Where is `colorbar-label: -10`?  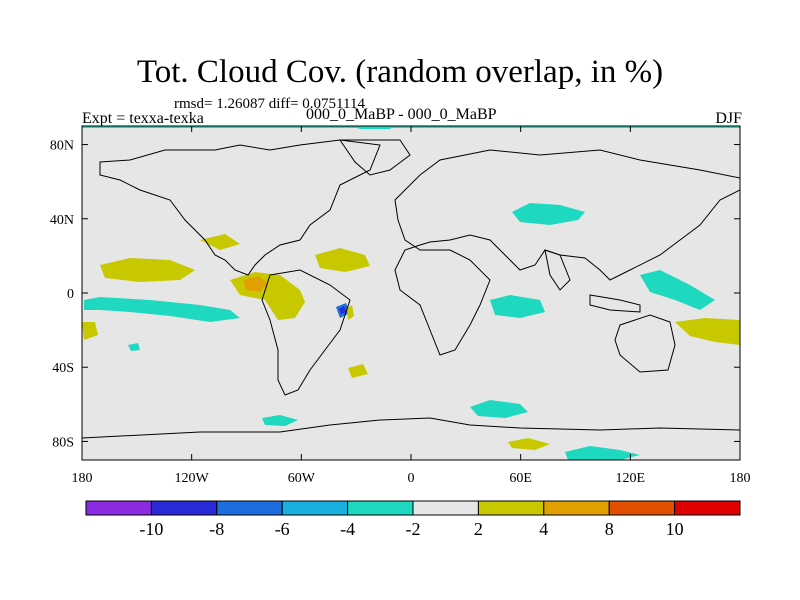
colorbar-label: -10 is located at coordinates (151, 529).